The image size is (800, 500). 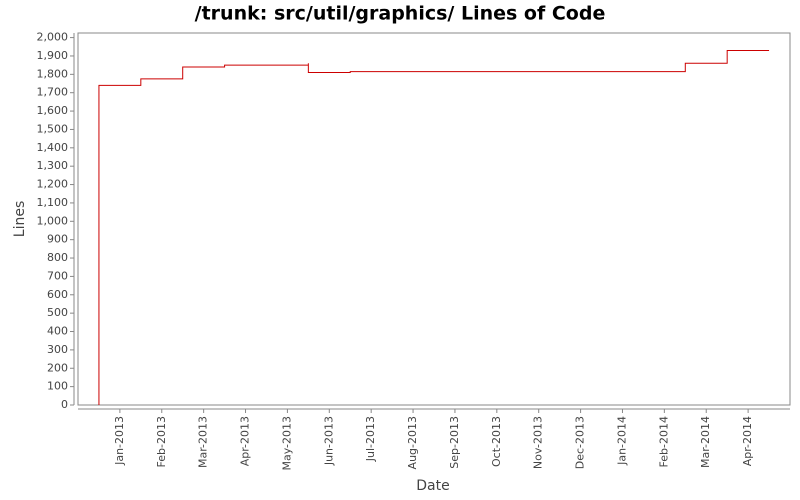 What do you see at coordinates (400, 14) in the screenshot?
I see `chart-title: /trunk: src/util/graphics/ Lines of Code` at bounding box center [400, 14].